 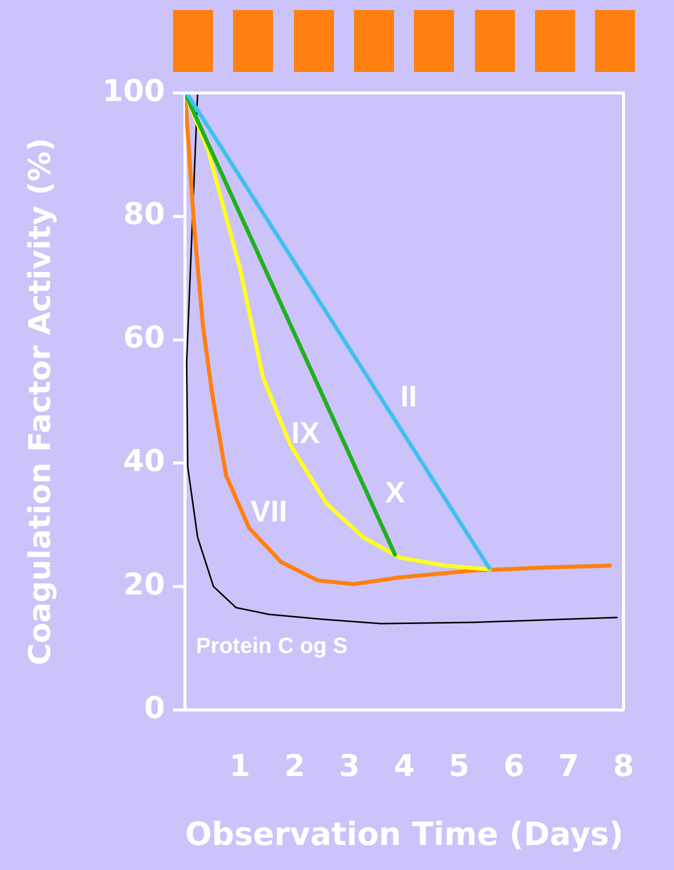 I want to click on y-tick-label: 40, so click(x=144, y=461).